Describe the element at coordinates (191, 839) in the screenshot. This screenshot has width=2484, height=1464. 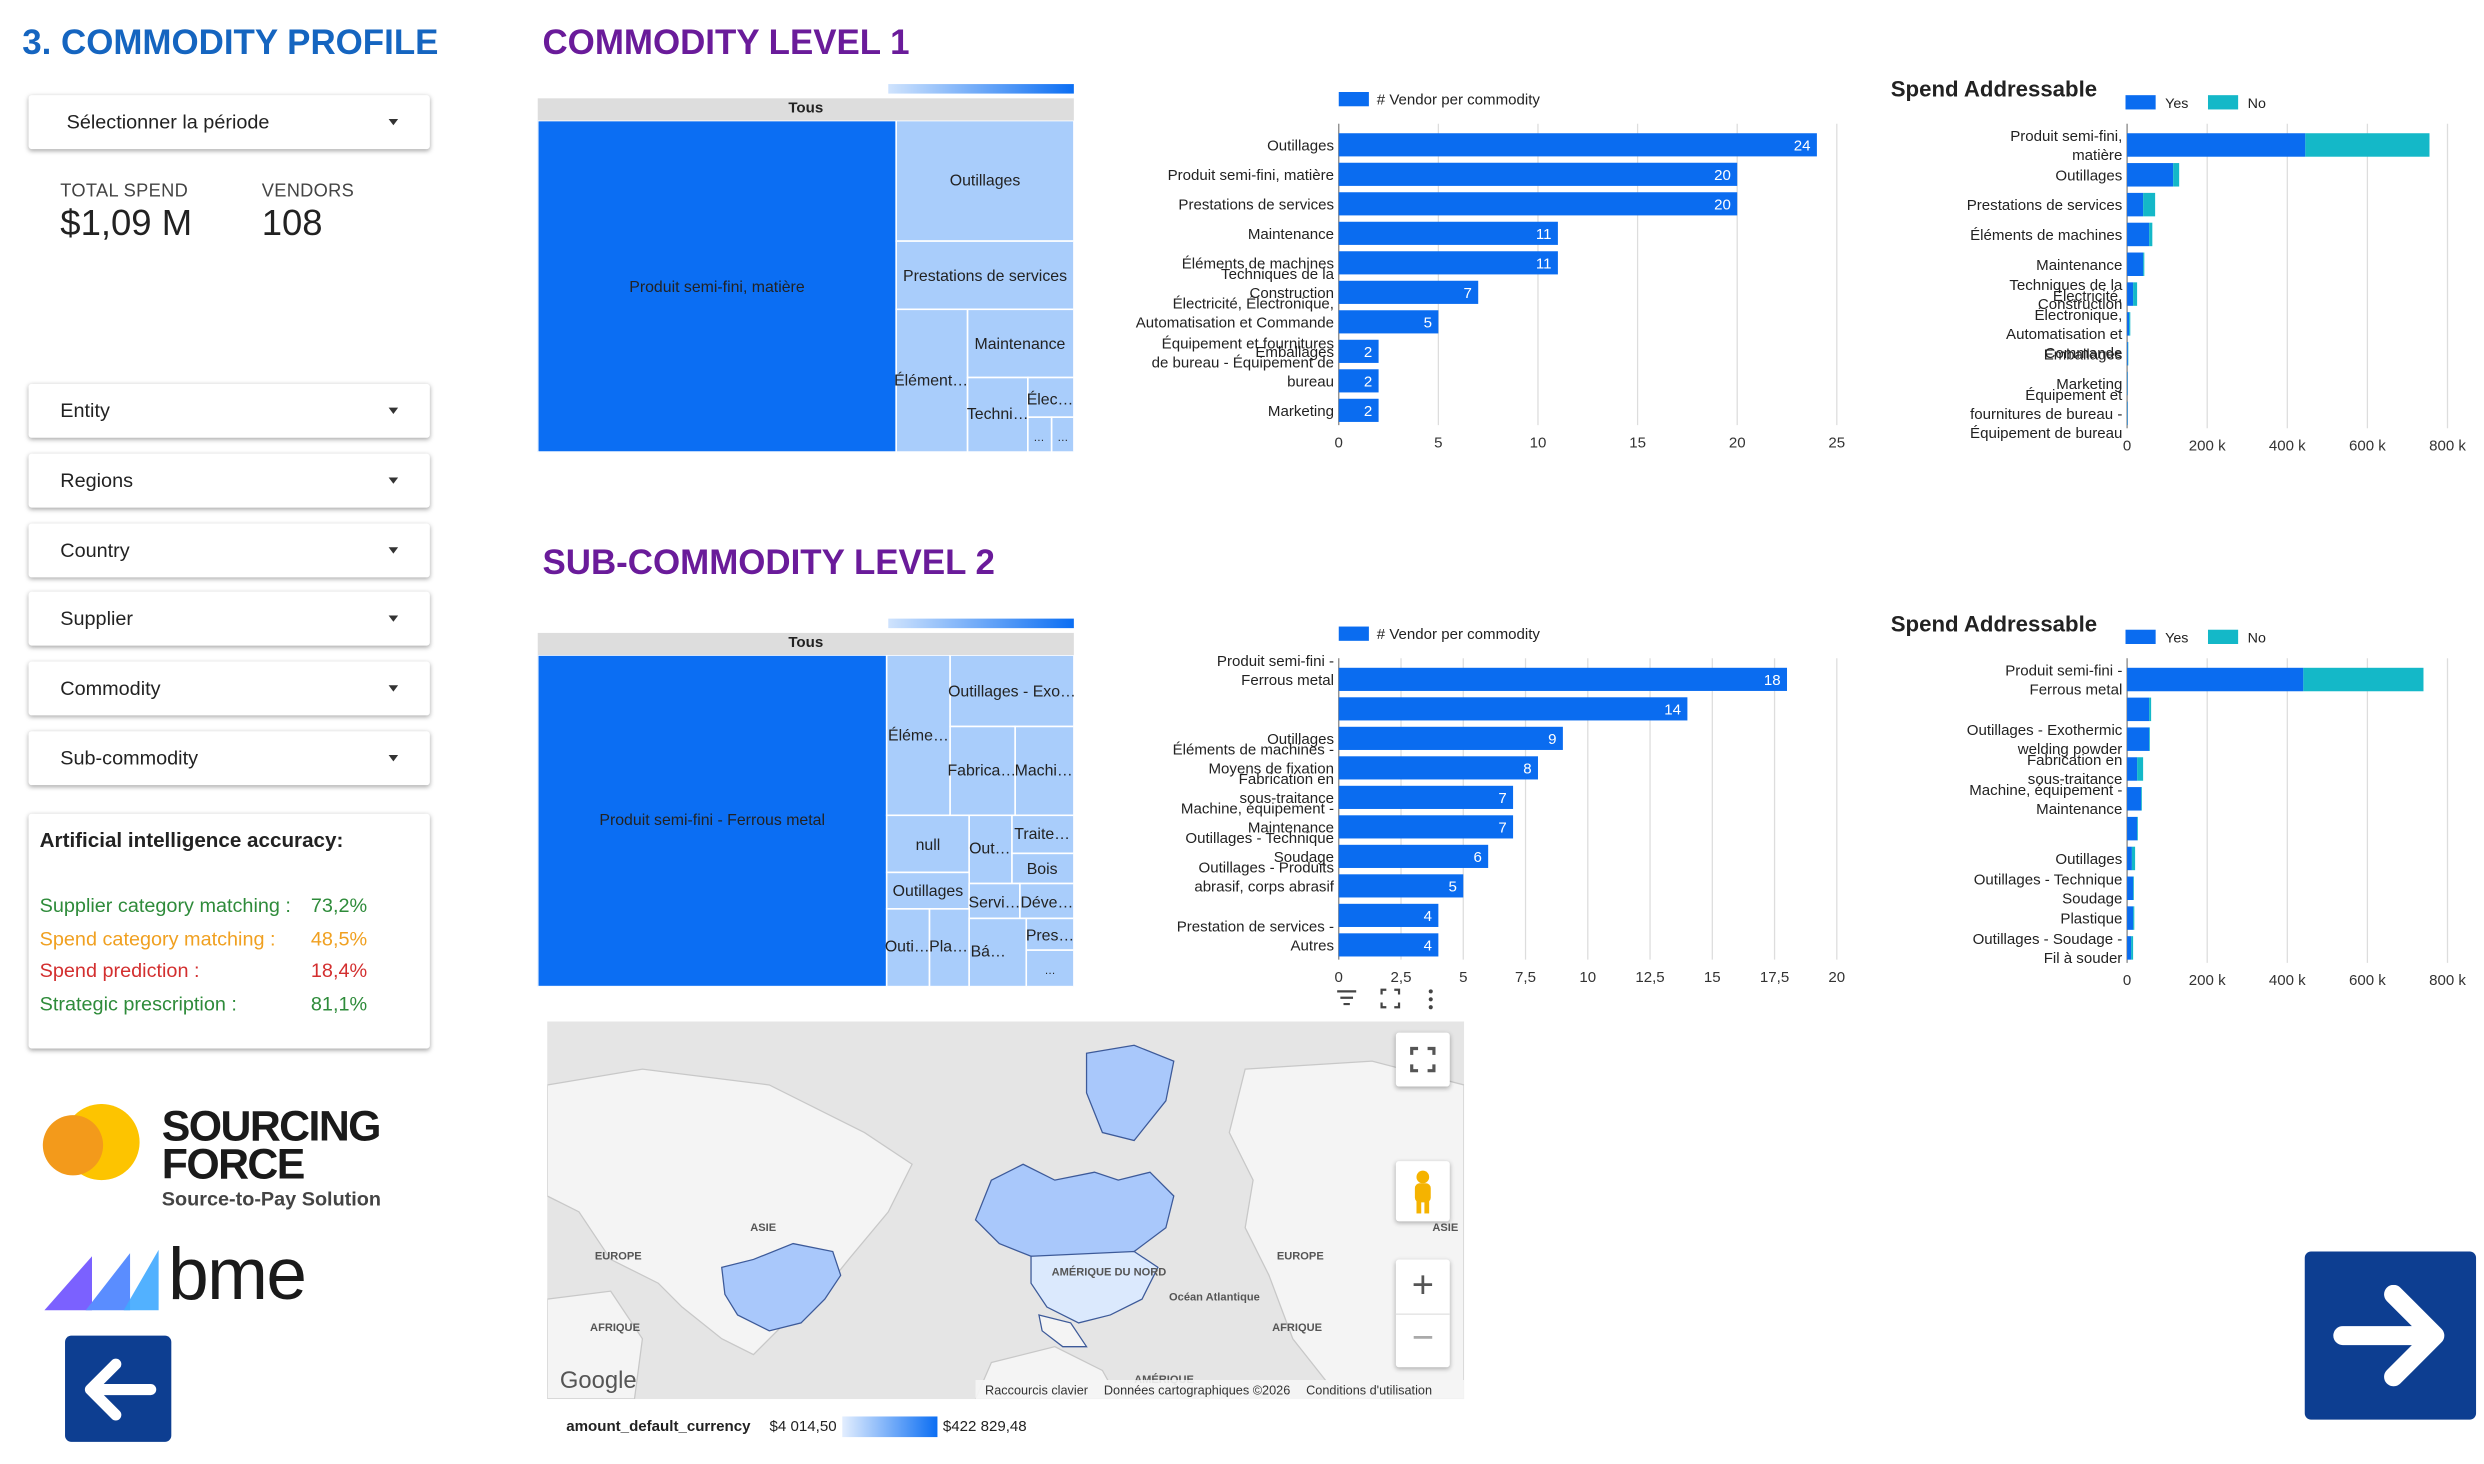
I see `ai-accuracy-title: Artificial intelligence accuracy:` at that location.